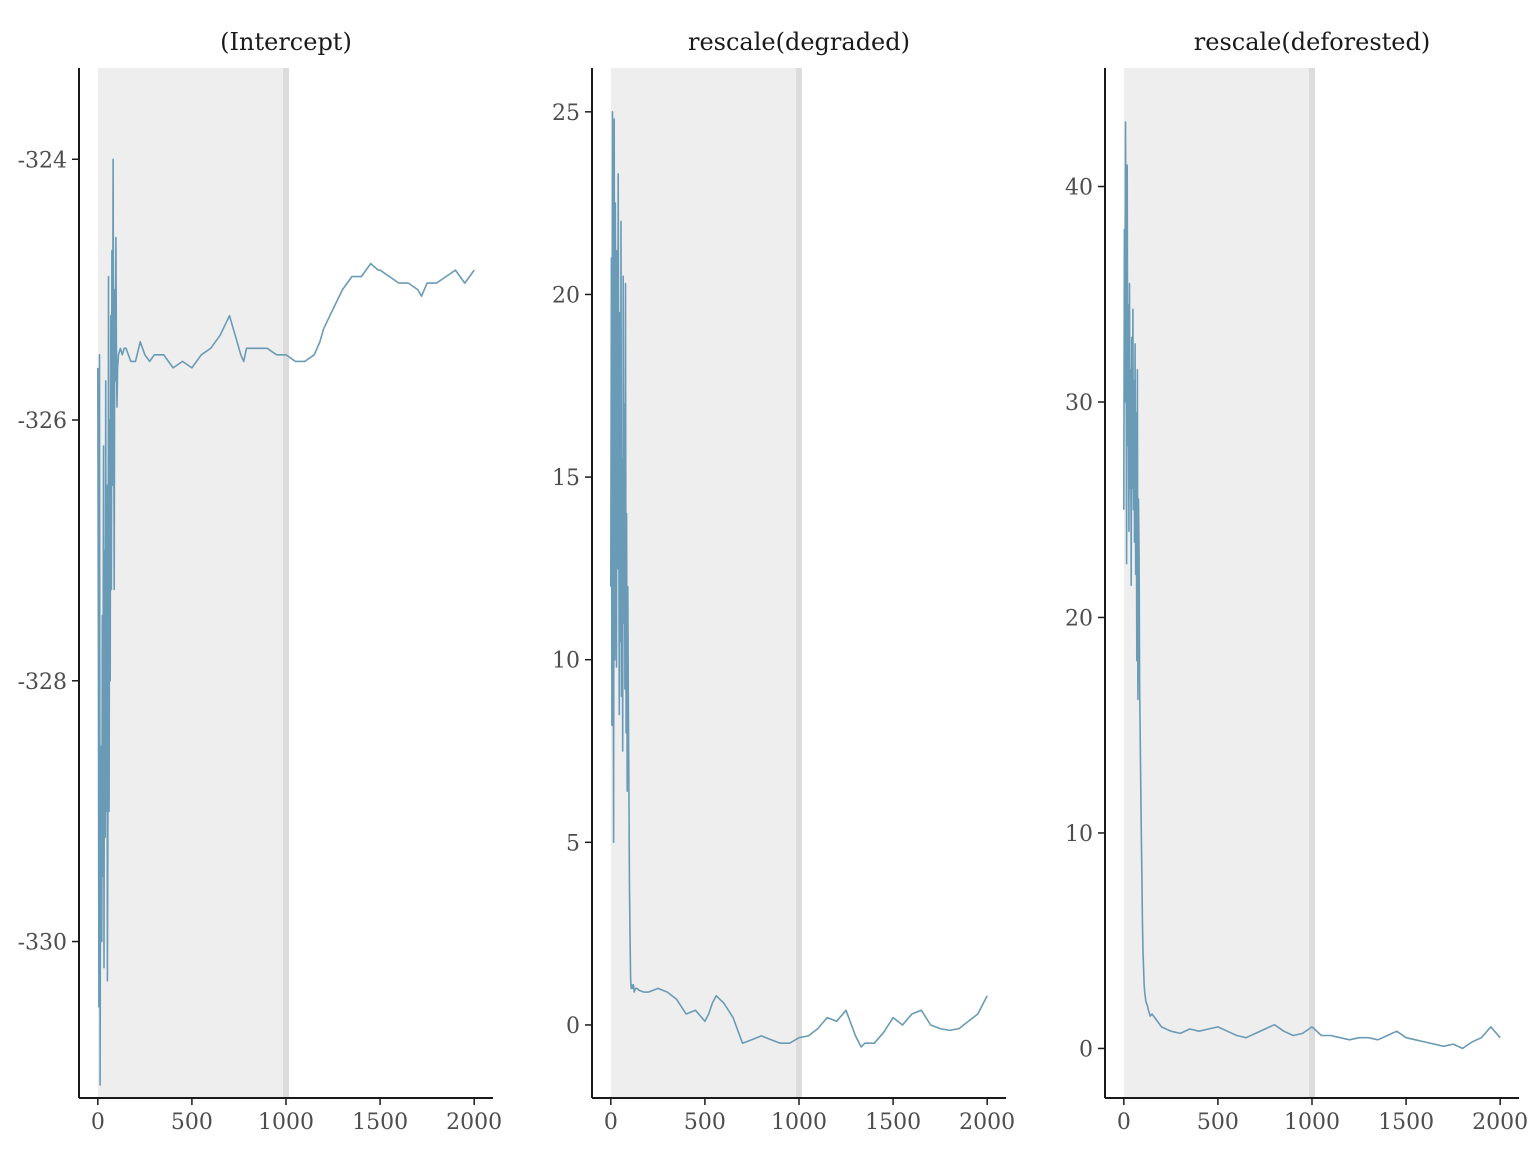 The width and height of the screenshot is (1536, 1157). What do you see at coordinates (566, 478) in the screenshot?
I see `y-tick-label: 15` at bounding box center [566, 478].